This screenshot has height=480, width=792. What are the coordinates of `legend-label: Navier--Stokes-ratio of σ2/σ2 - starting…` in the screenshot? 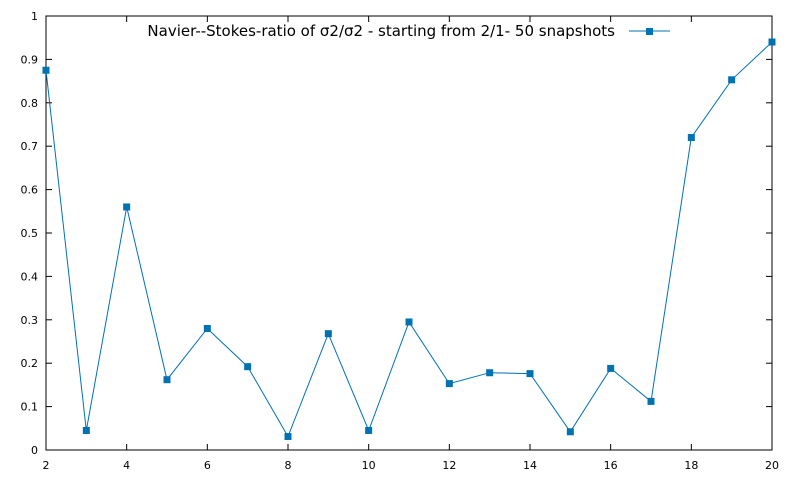 It's located at (381, 31).